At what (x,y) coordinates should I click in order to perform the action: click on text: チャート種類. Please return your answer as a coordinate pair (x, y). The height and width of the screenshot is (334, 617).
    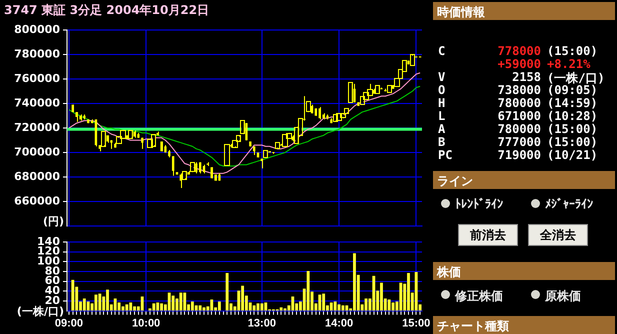
    Looking at the image, I should click on (473, 326).